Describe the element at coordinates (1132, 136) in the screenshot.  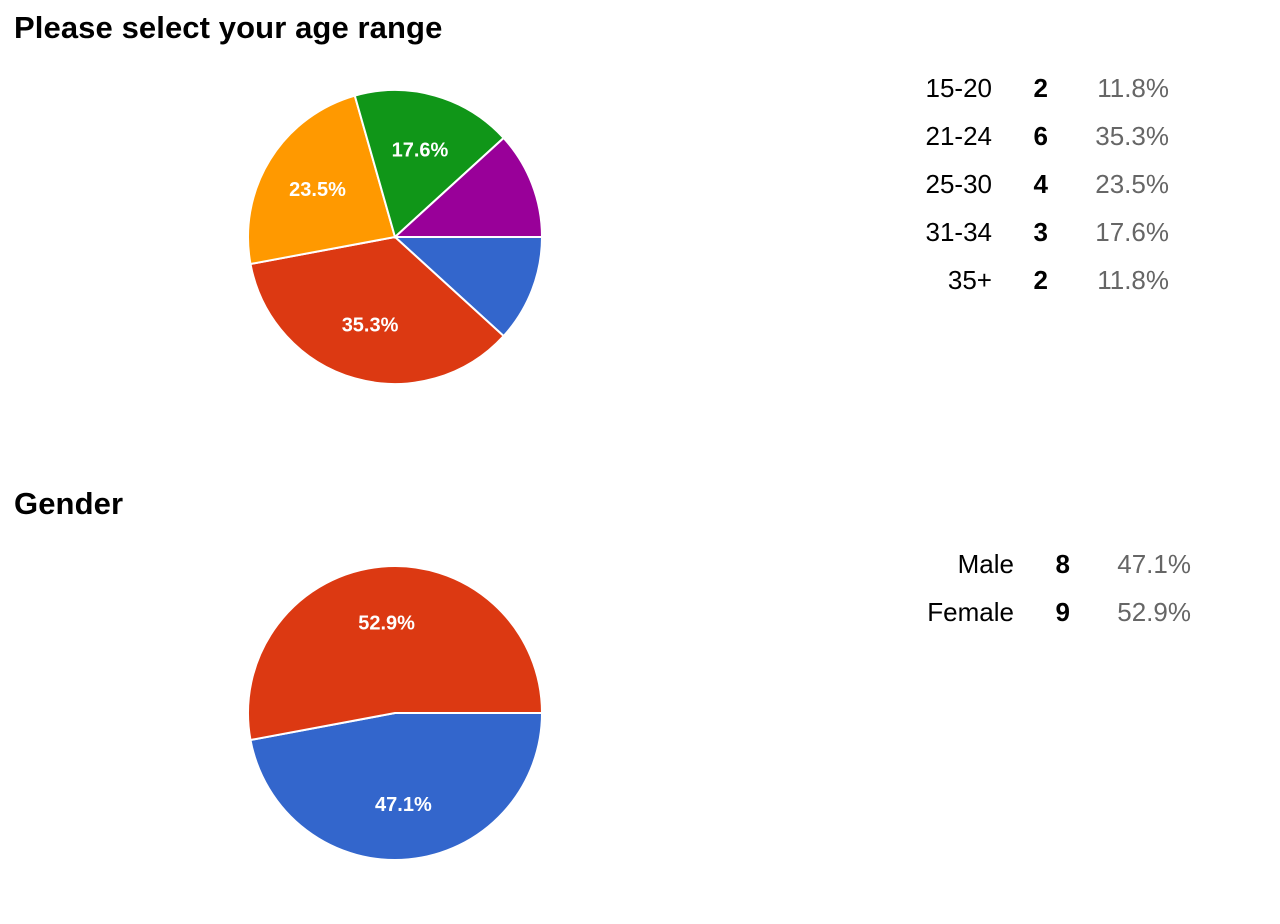
I see `summary-percent: 35.3%` at that location.